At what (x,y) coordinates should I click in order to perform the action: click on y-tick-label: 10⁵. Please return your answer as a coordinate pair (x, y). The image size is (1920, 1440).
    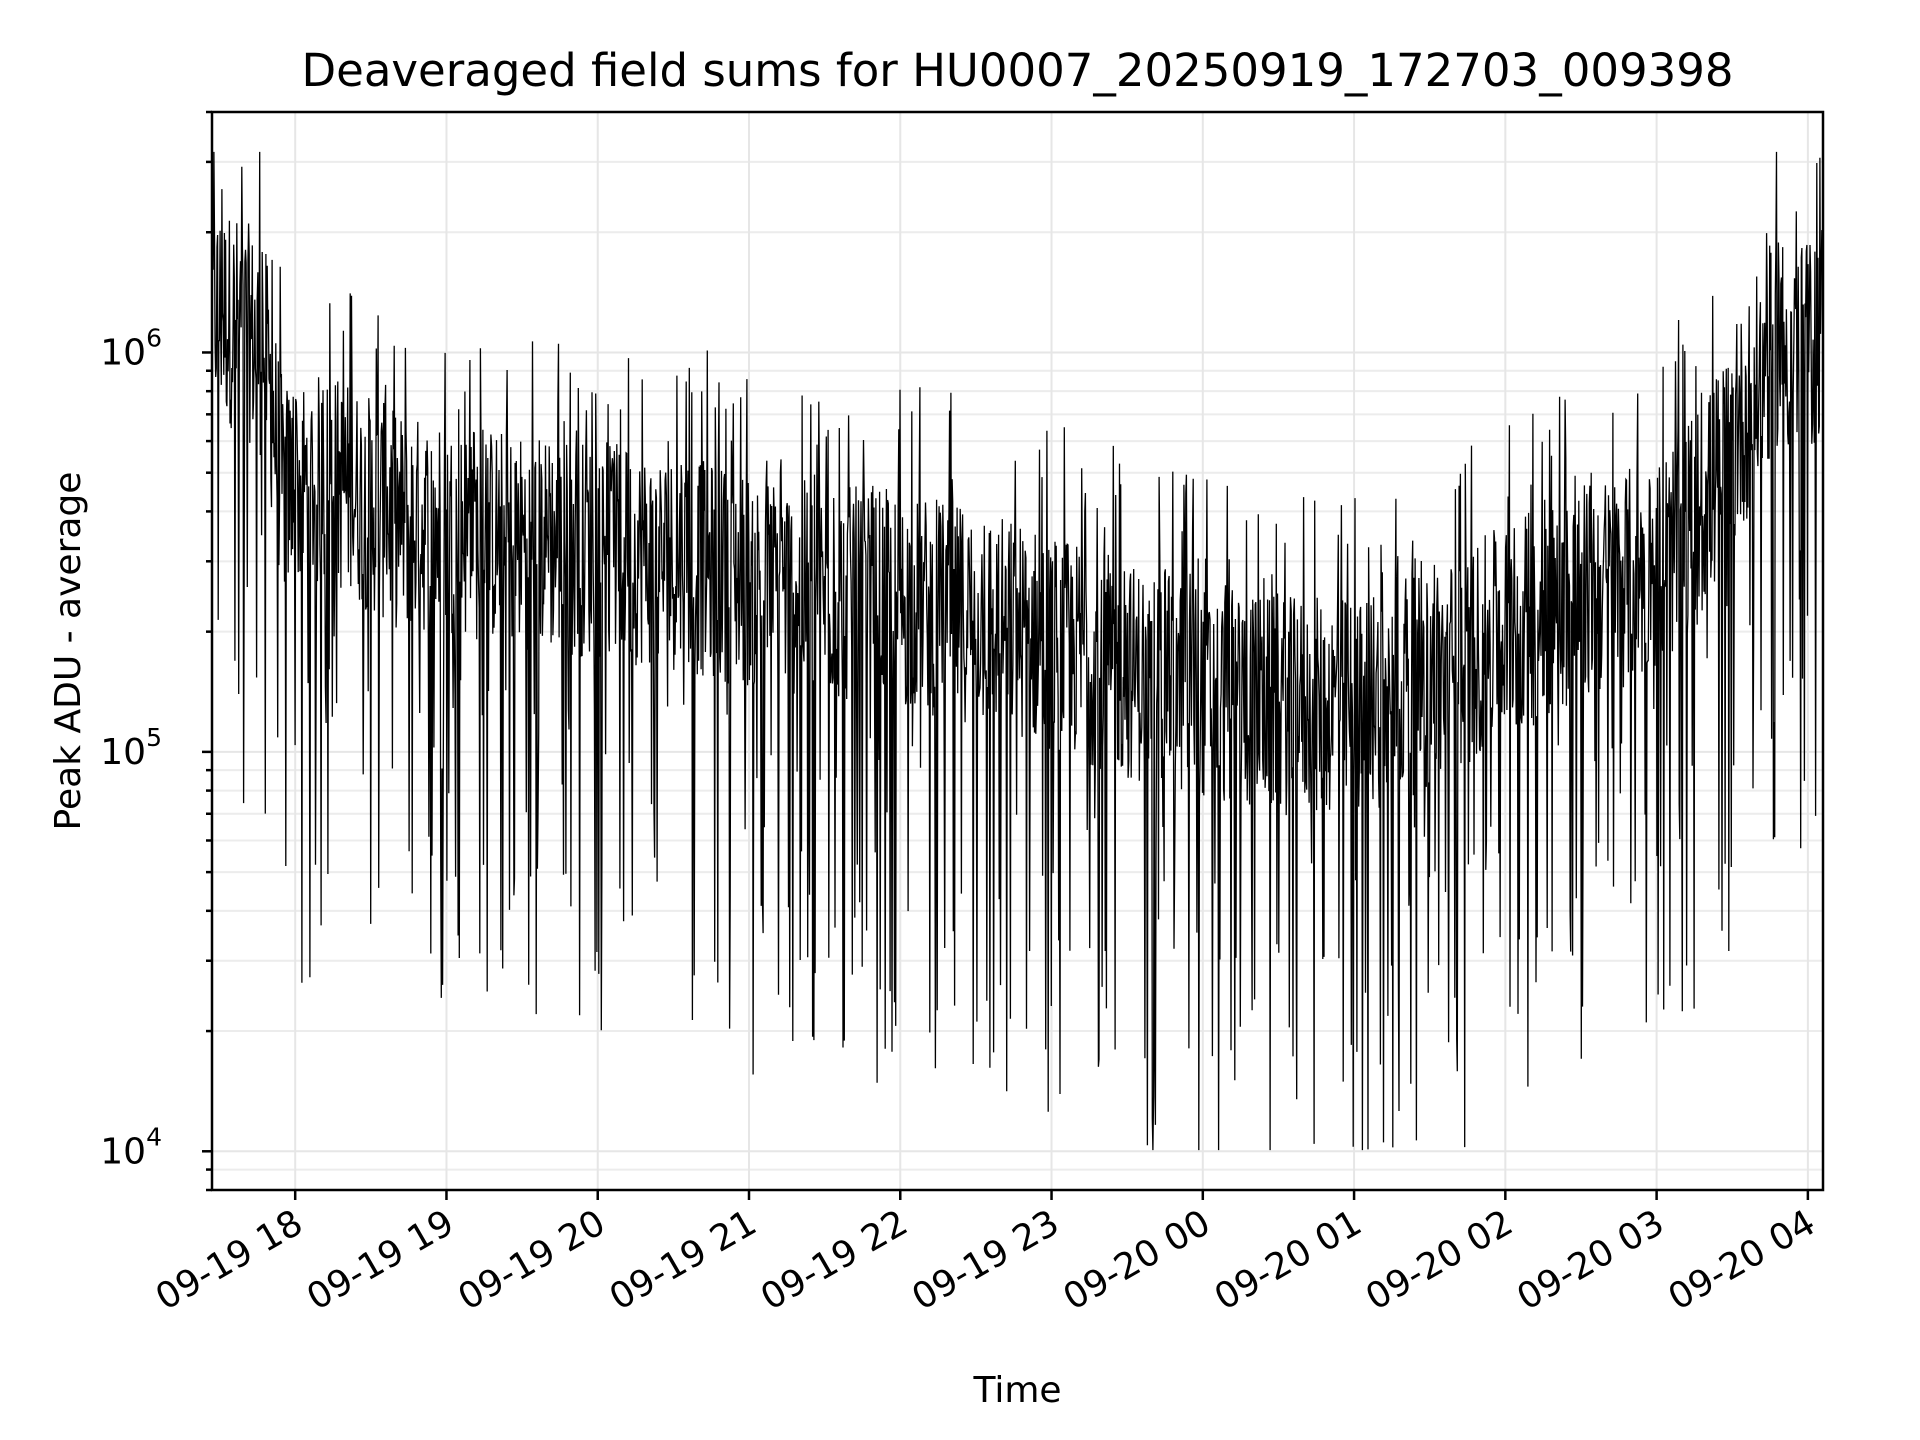
    Looking at the image, I should click on (131, 748).